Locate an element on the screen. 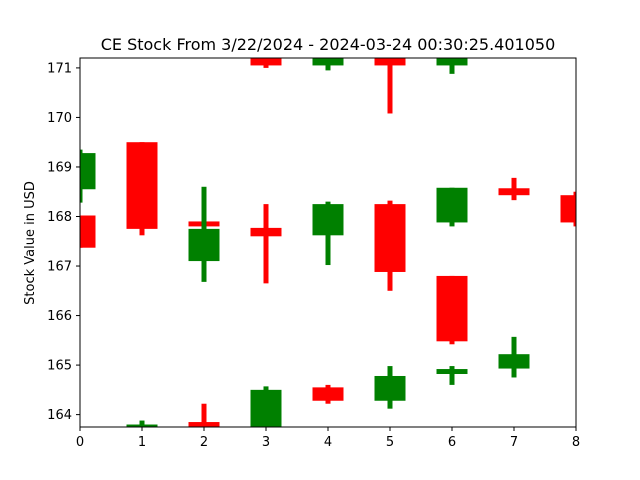  y-tick-label: 170 is located at coordinates (59, 118).